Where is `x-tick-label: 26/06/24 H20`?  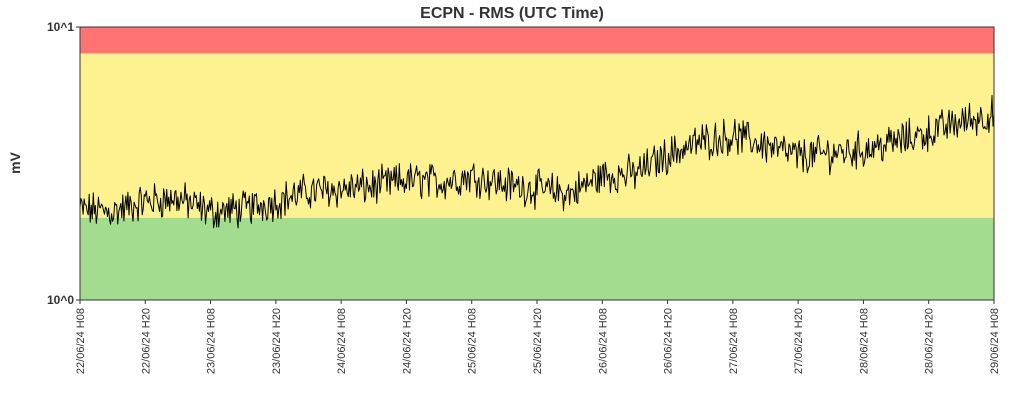 x-tick-label: 26/06/24 H20 is located at coordinates (669, 341).